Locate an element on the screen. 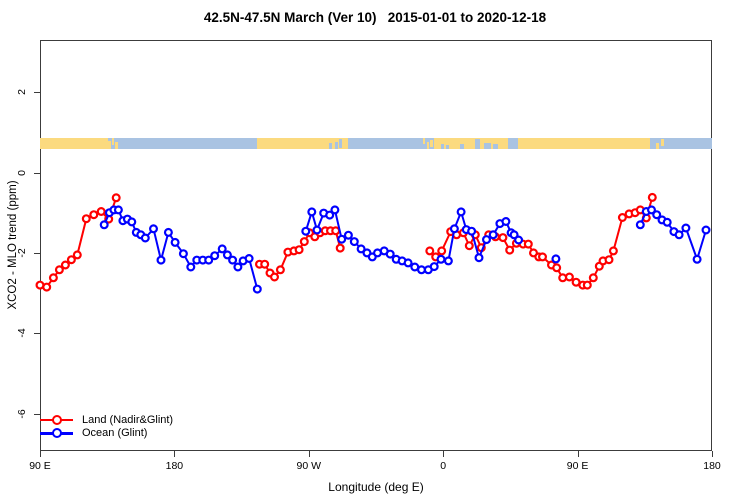 Image resolution: width=750 pixels, height=500 pixels. legend-item-land: Land (Nadir&Glint) is located at coordinates (106, 420).